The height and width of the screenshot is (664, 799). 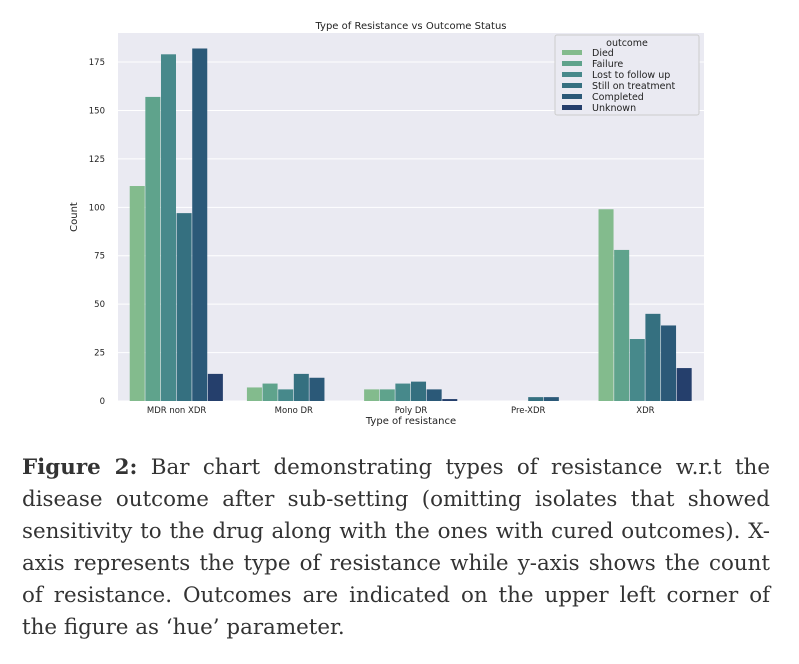 What do you see at coordinates (97, 232) in the screenshot?
I see `y-tick-labels: 0 25 50 75 100 125 150 175` at bounding box center [97, 232].